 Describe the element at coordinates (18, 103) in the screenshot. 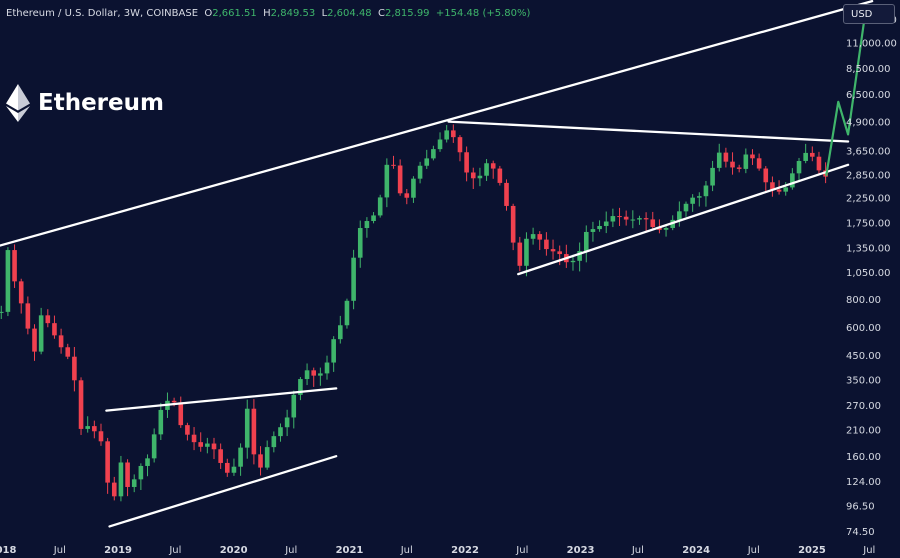

I see `ethereum-diamond-icon` at that location.